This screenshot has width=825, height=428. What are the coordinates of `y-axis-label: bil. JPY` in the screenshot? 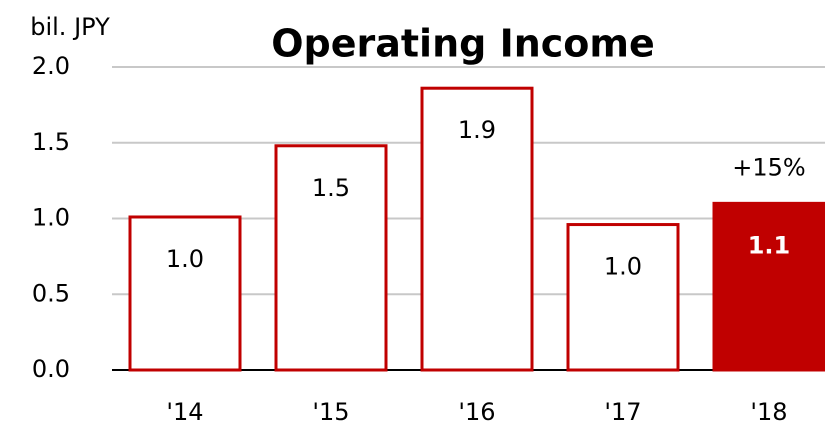 It's located at (70, 27).